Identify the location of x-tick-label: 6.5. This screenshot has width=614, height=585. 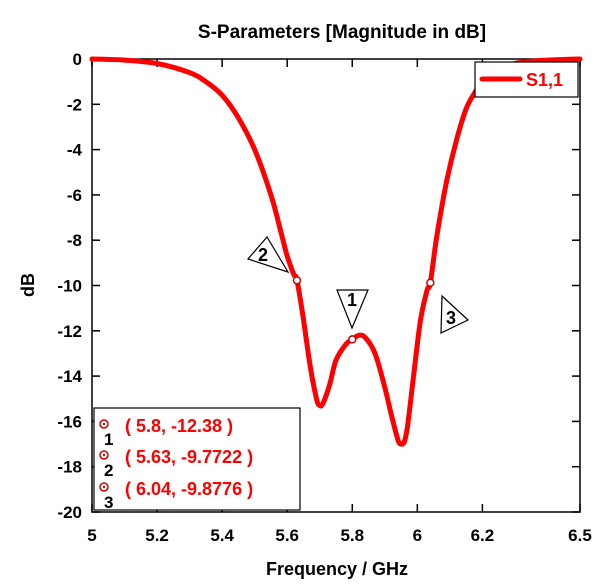
(580, 535).